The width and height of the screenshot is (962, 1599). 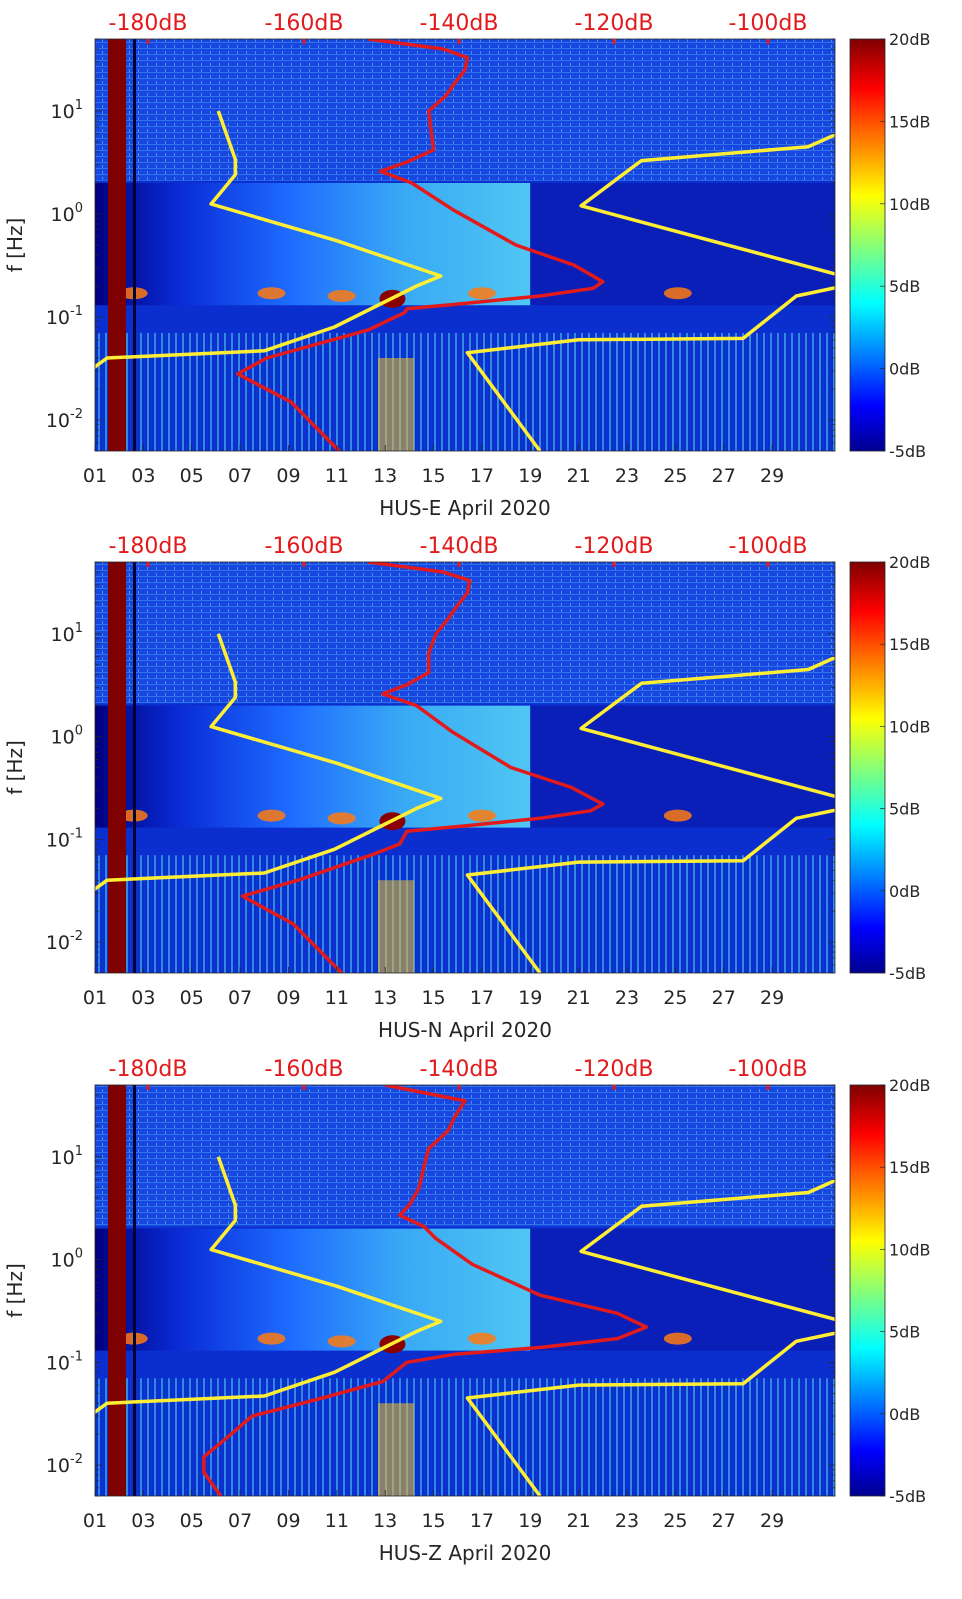 I want to click on y-axis-label: f [Hz], so click(x=15, y=767).